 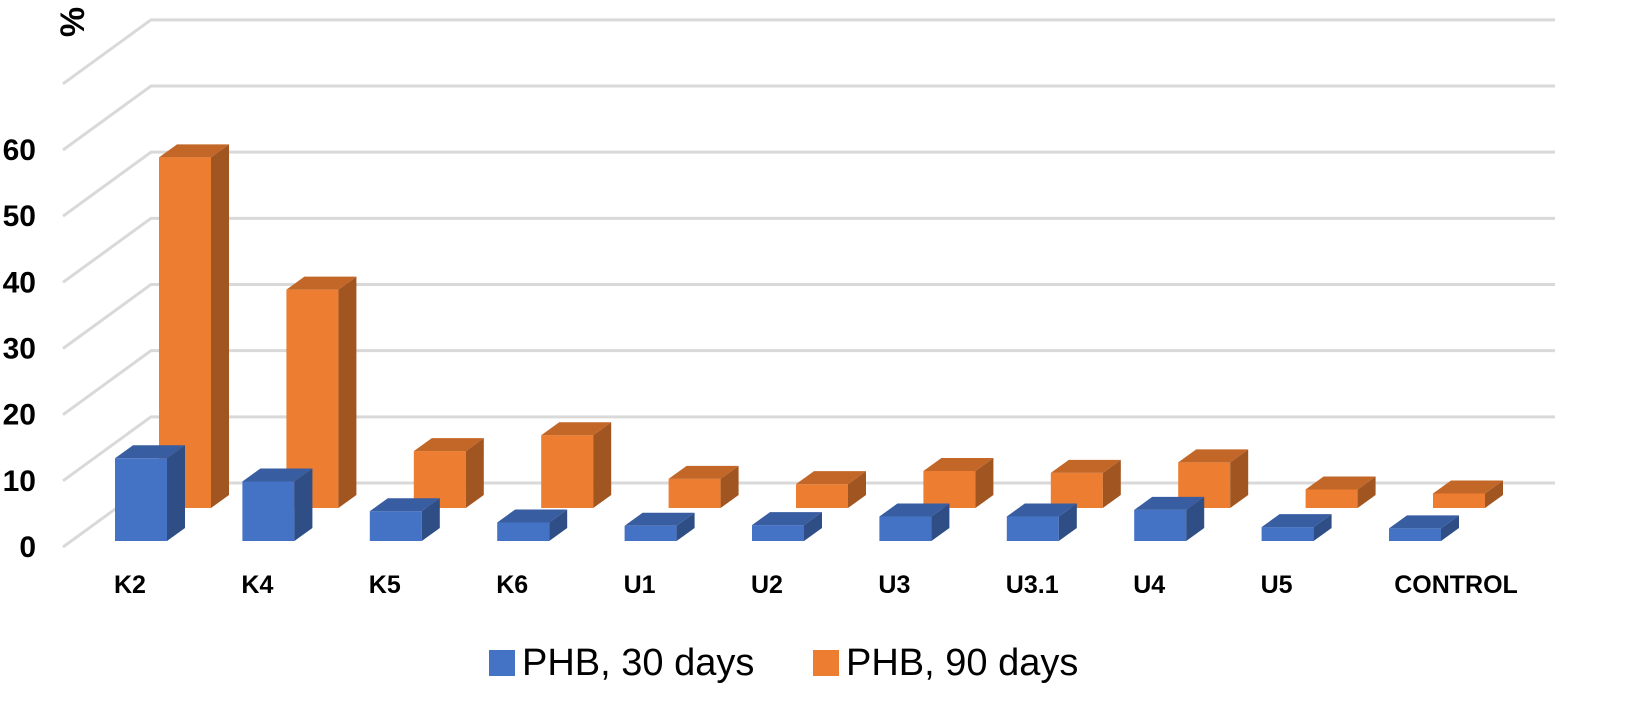 I want to click on x-tick-label: U1, so click(x=640, y=585).